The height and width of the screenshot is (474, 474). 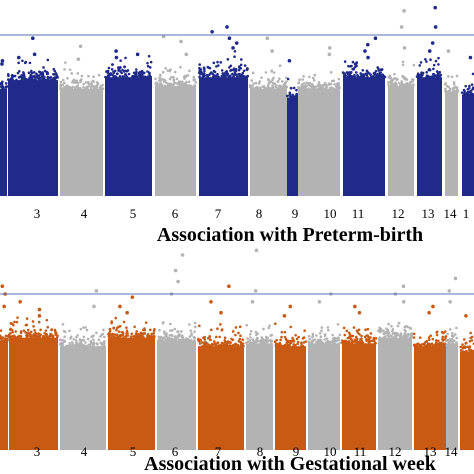 What do you see at coordinates (330, 451) in the screenshot?
I see `x-tick-label: 10` at bounding box center [330, 451].